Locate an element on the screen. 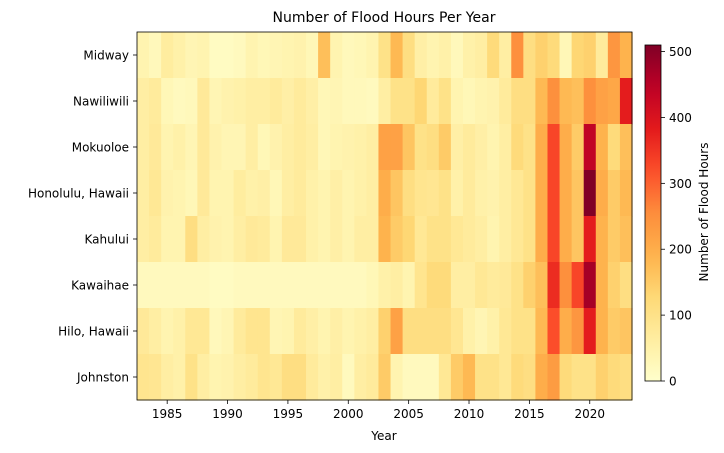  x-axis: 1985 1990 1995 2000 2005 2010 2015 2020 is located at coordinates (378, 410).